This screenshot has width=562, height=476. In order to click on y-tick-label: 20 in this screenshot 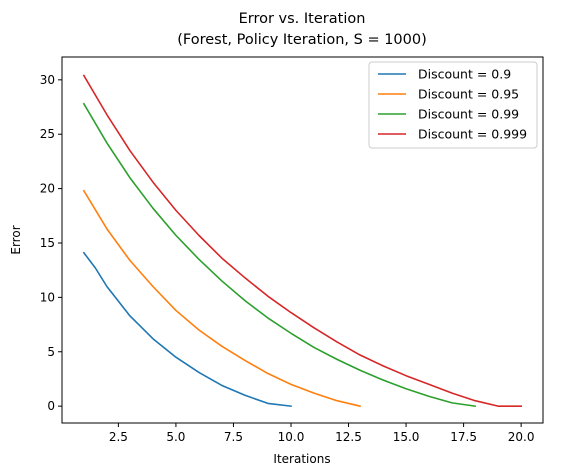, I will do `click(47, 189)`.